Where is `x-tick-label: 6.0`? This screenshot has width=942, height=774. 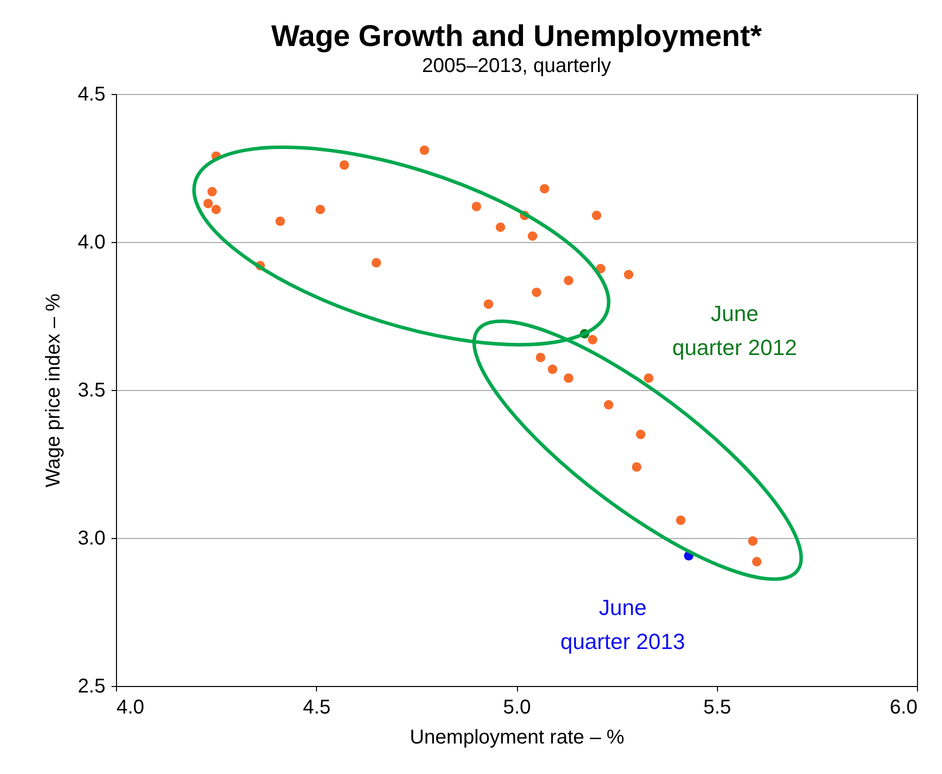
x-tick-label: 6.0 is located at coordinates (904, 707).